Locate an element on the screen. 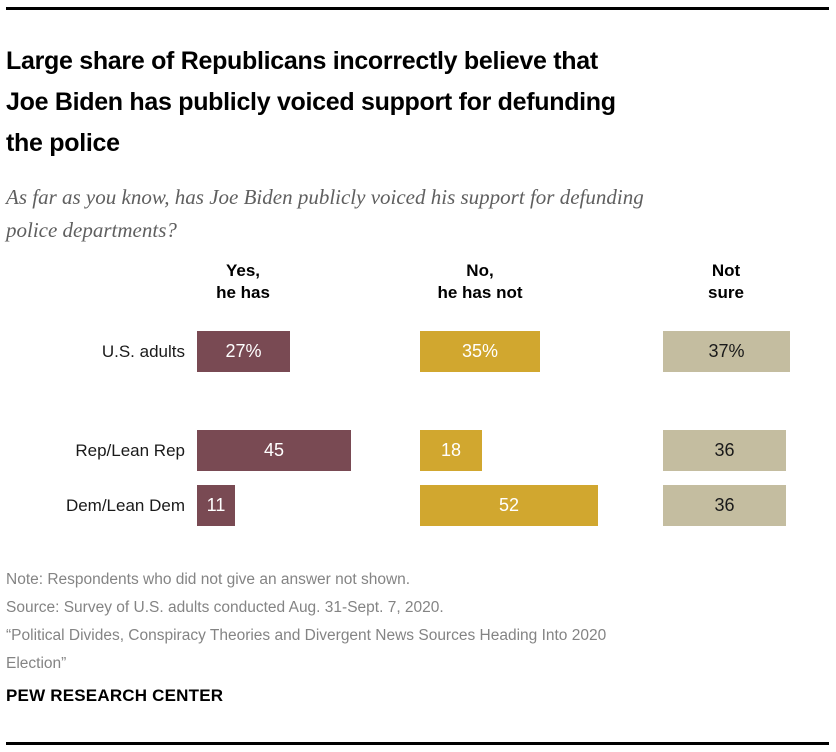 Image resolution: width=836 pixels, height=752 pixels. column-header-not-sure: Not sure is located at coordinates (726, 281).